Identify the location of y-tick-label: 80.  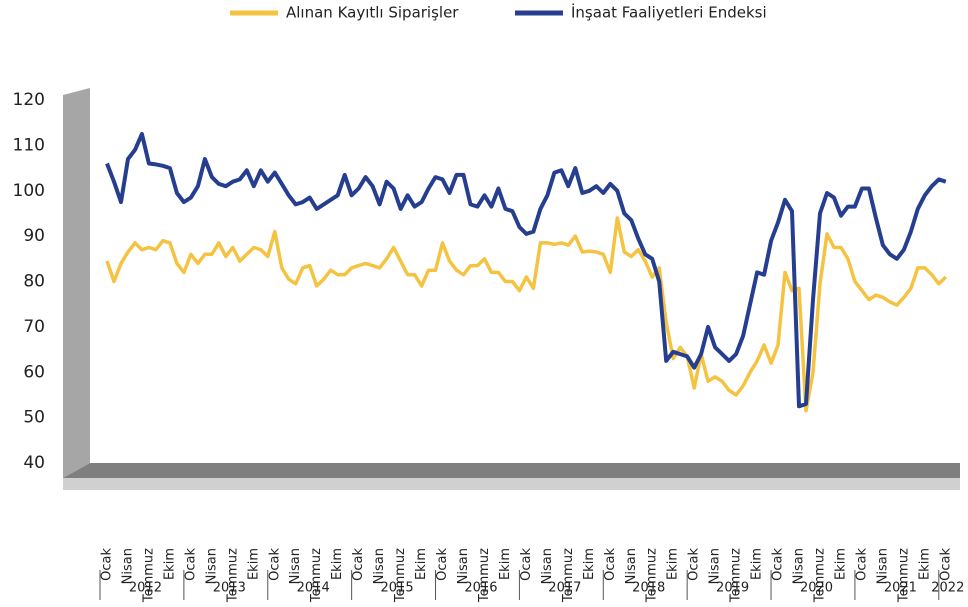
(34, 282).